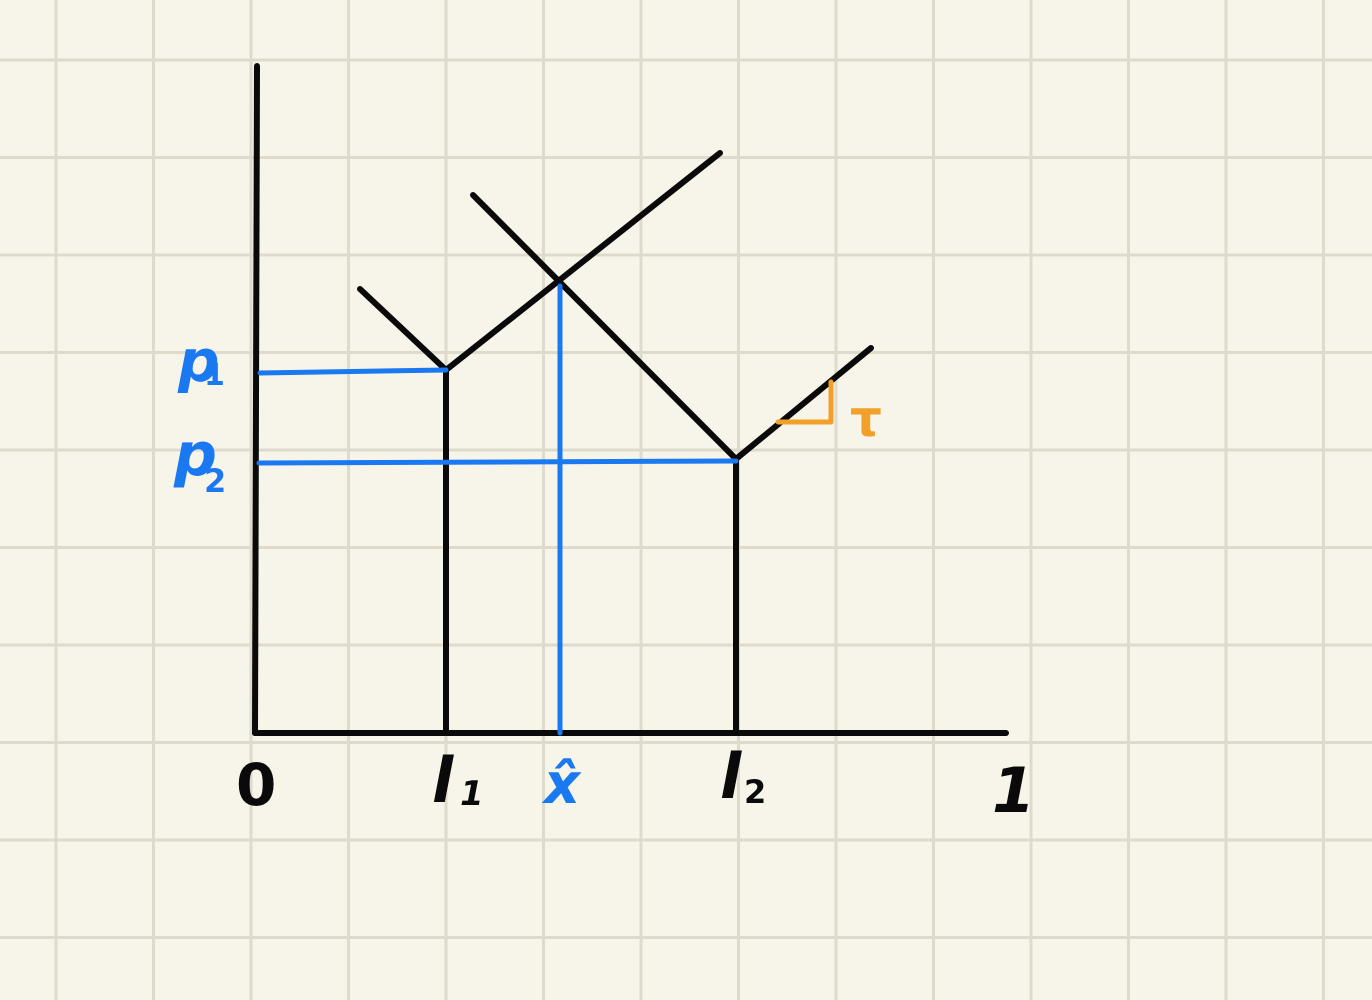 The image size is (1372, 1000). What do you see at coordinates (214, 375) in the screenshot?
I see `p1-label-subscript: 1` at bounding box center [214, 375].